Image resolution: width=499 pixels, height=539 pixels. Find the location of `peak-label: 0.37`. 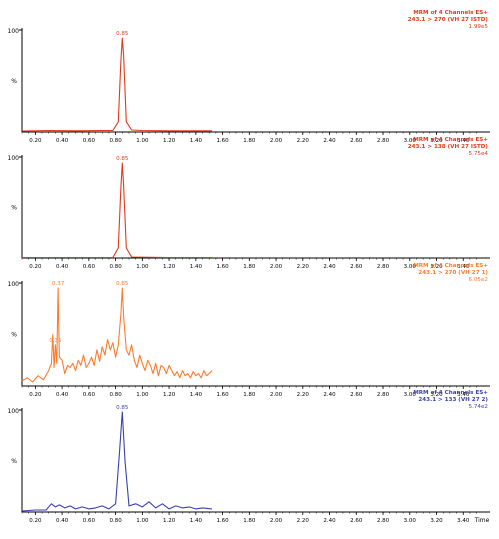

peak-label: 0.37 is located at coordinates (58, 284).